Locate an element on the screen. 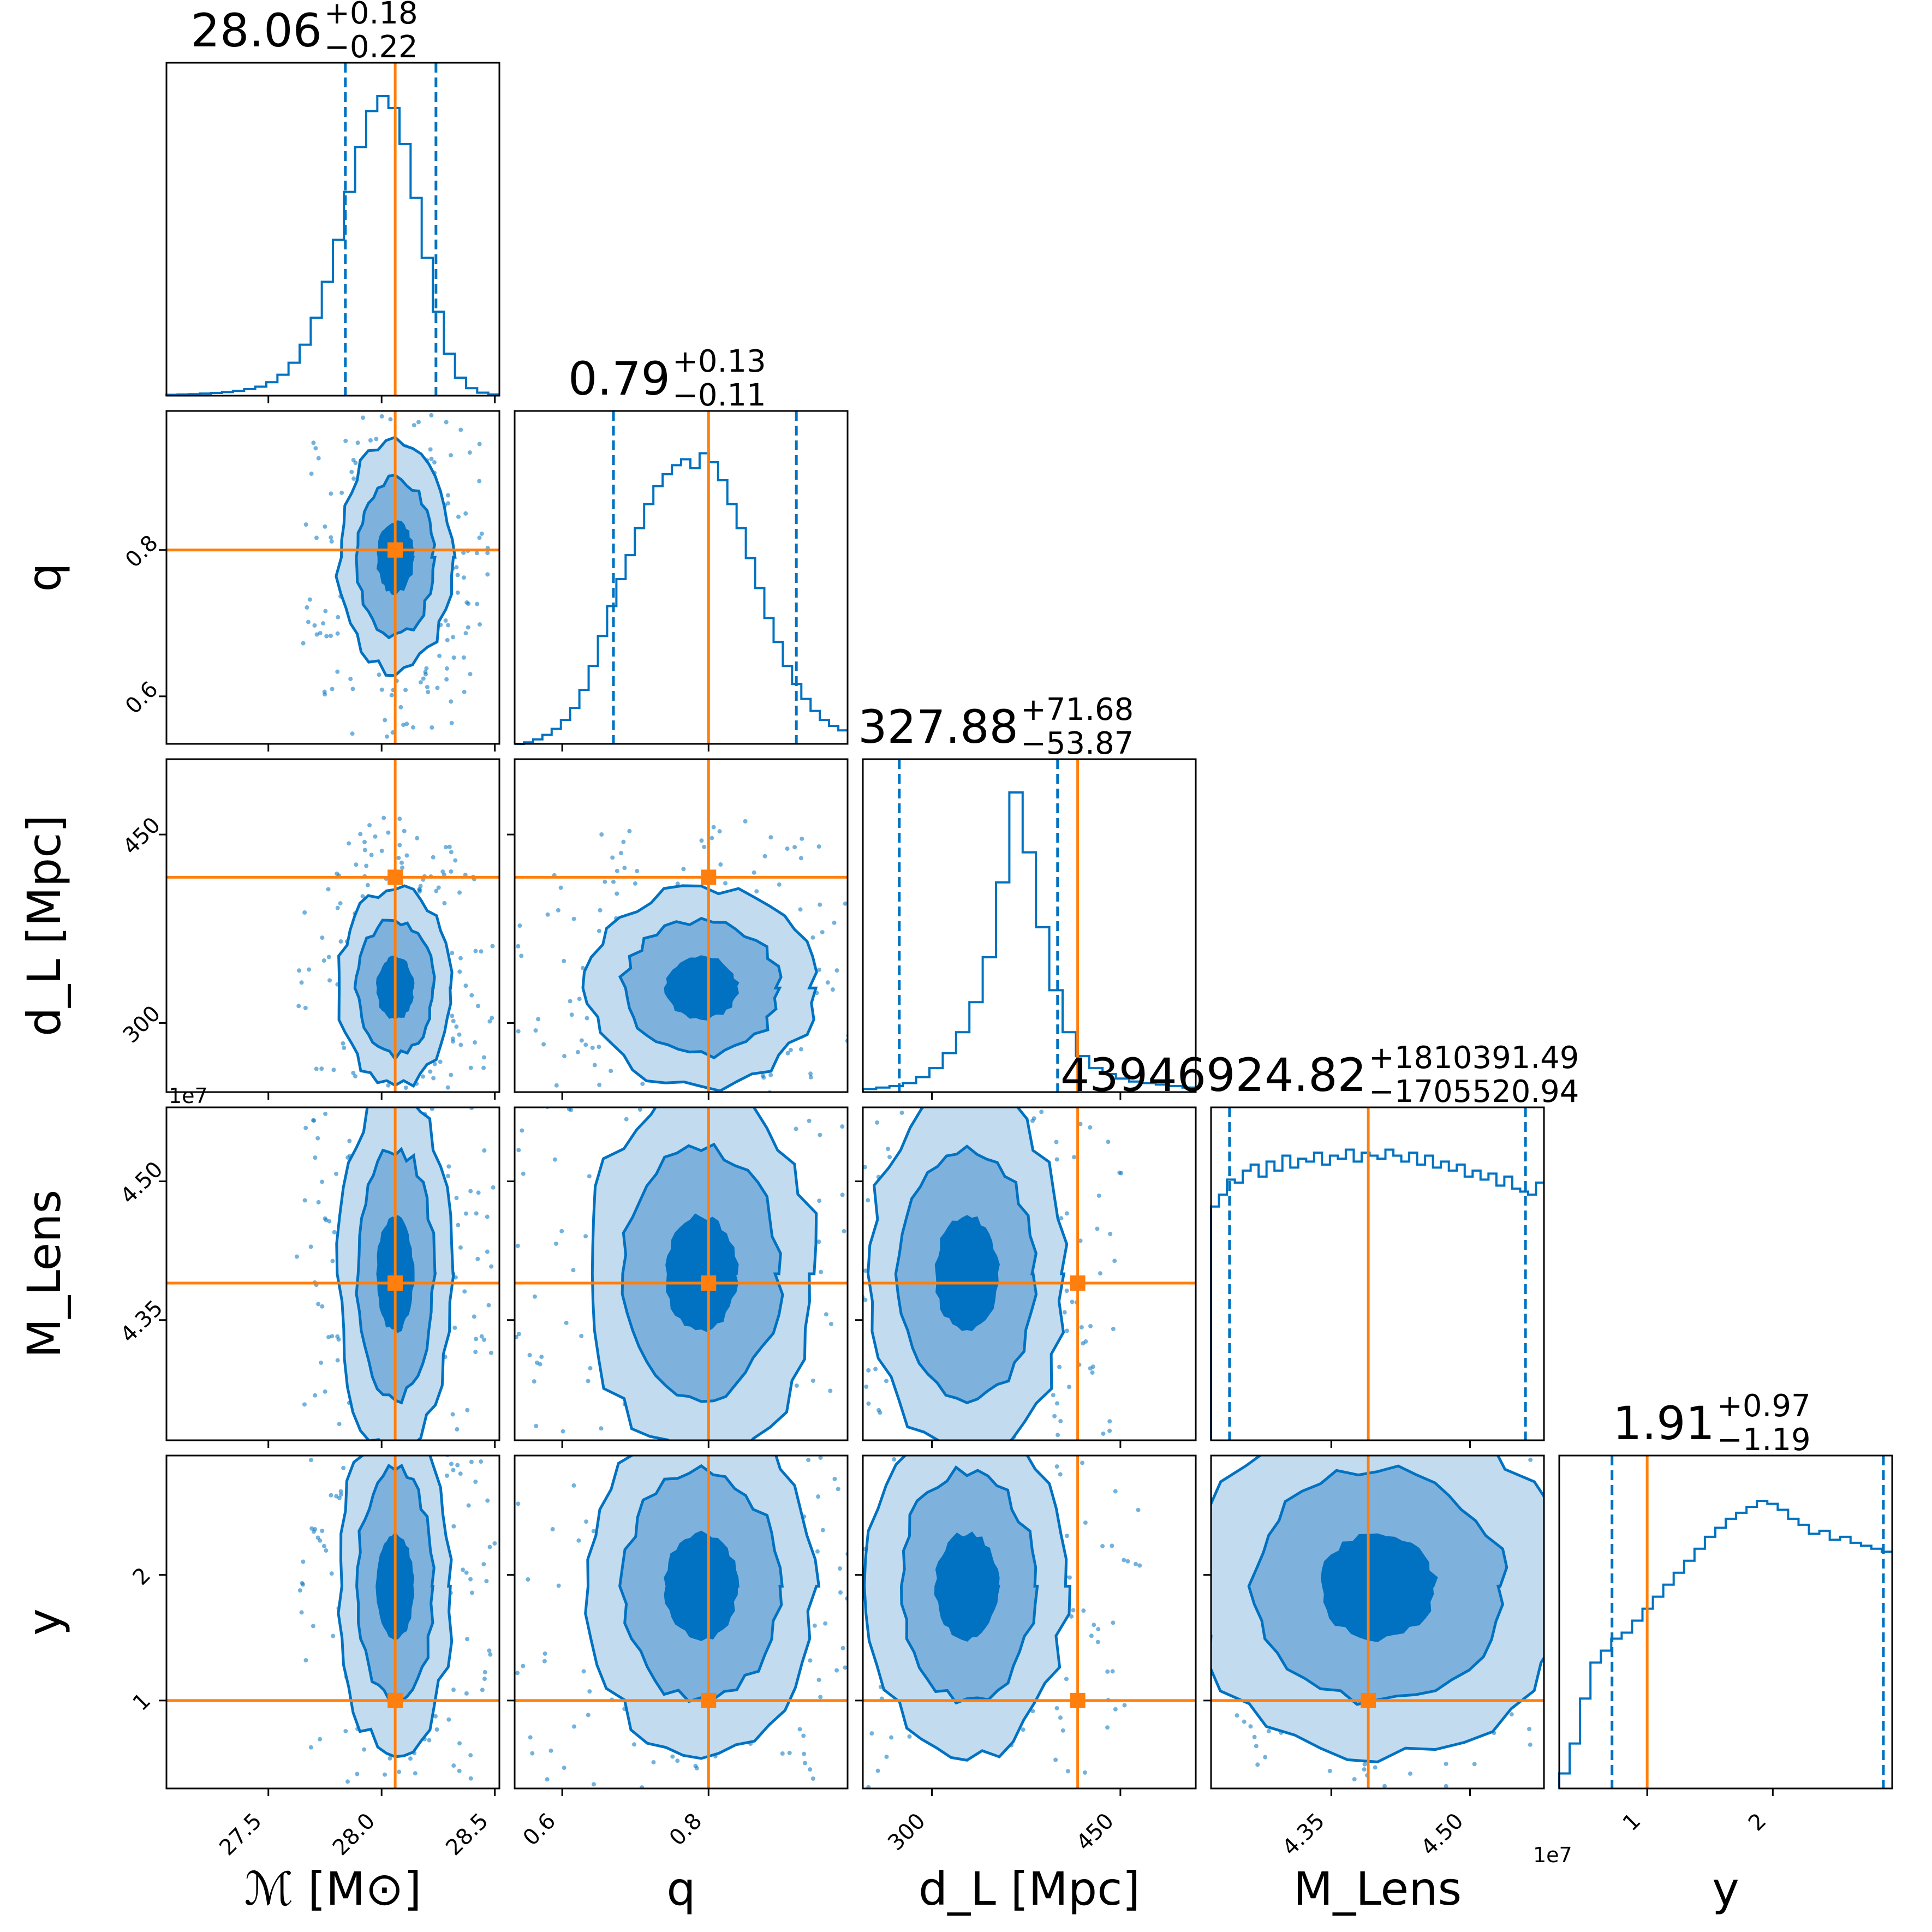  truth-marker is located at coordinates (709, 877).